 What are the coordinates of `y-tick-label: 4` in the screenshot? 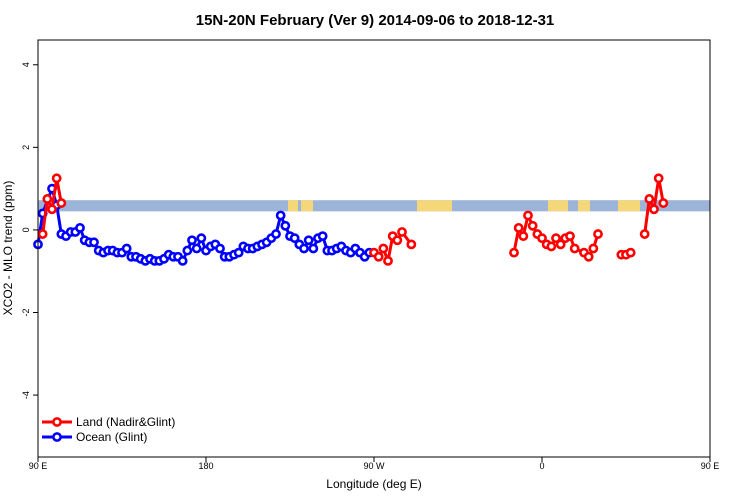 It's located at (26, 64).